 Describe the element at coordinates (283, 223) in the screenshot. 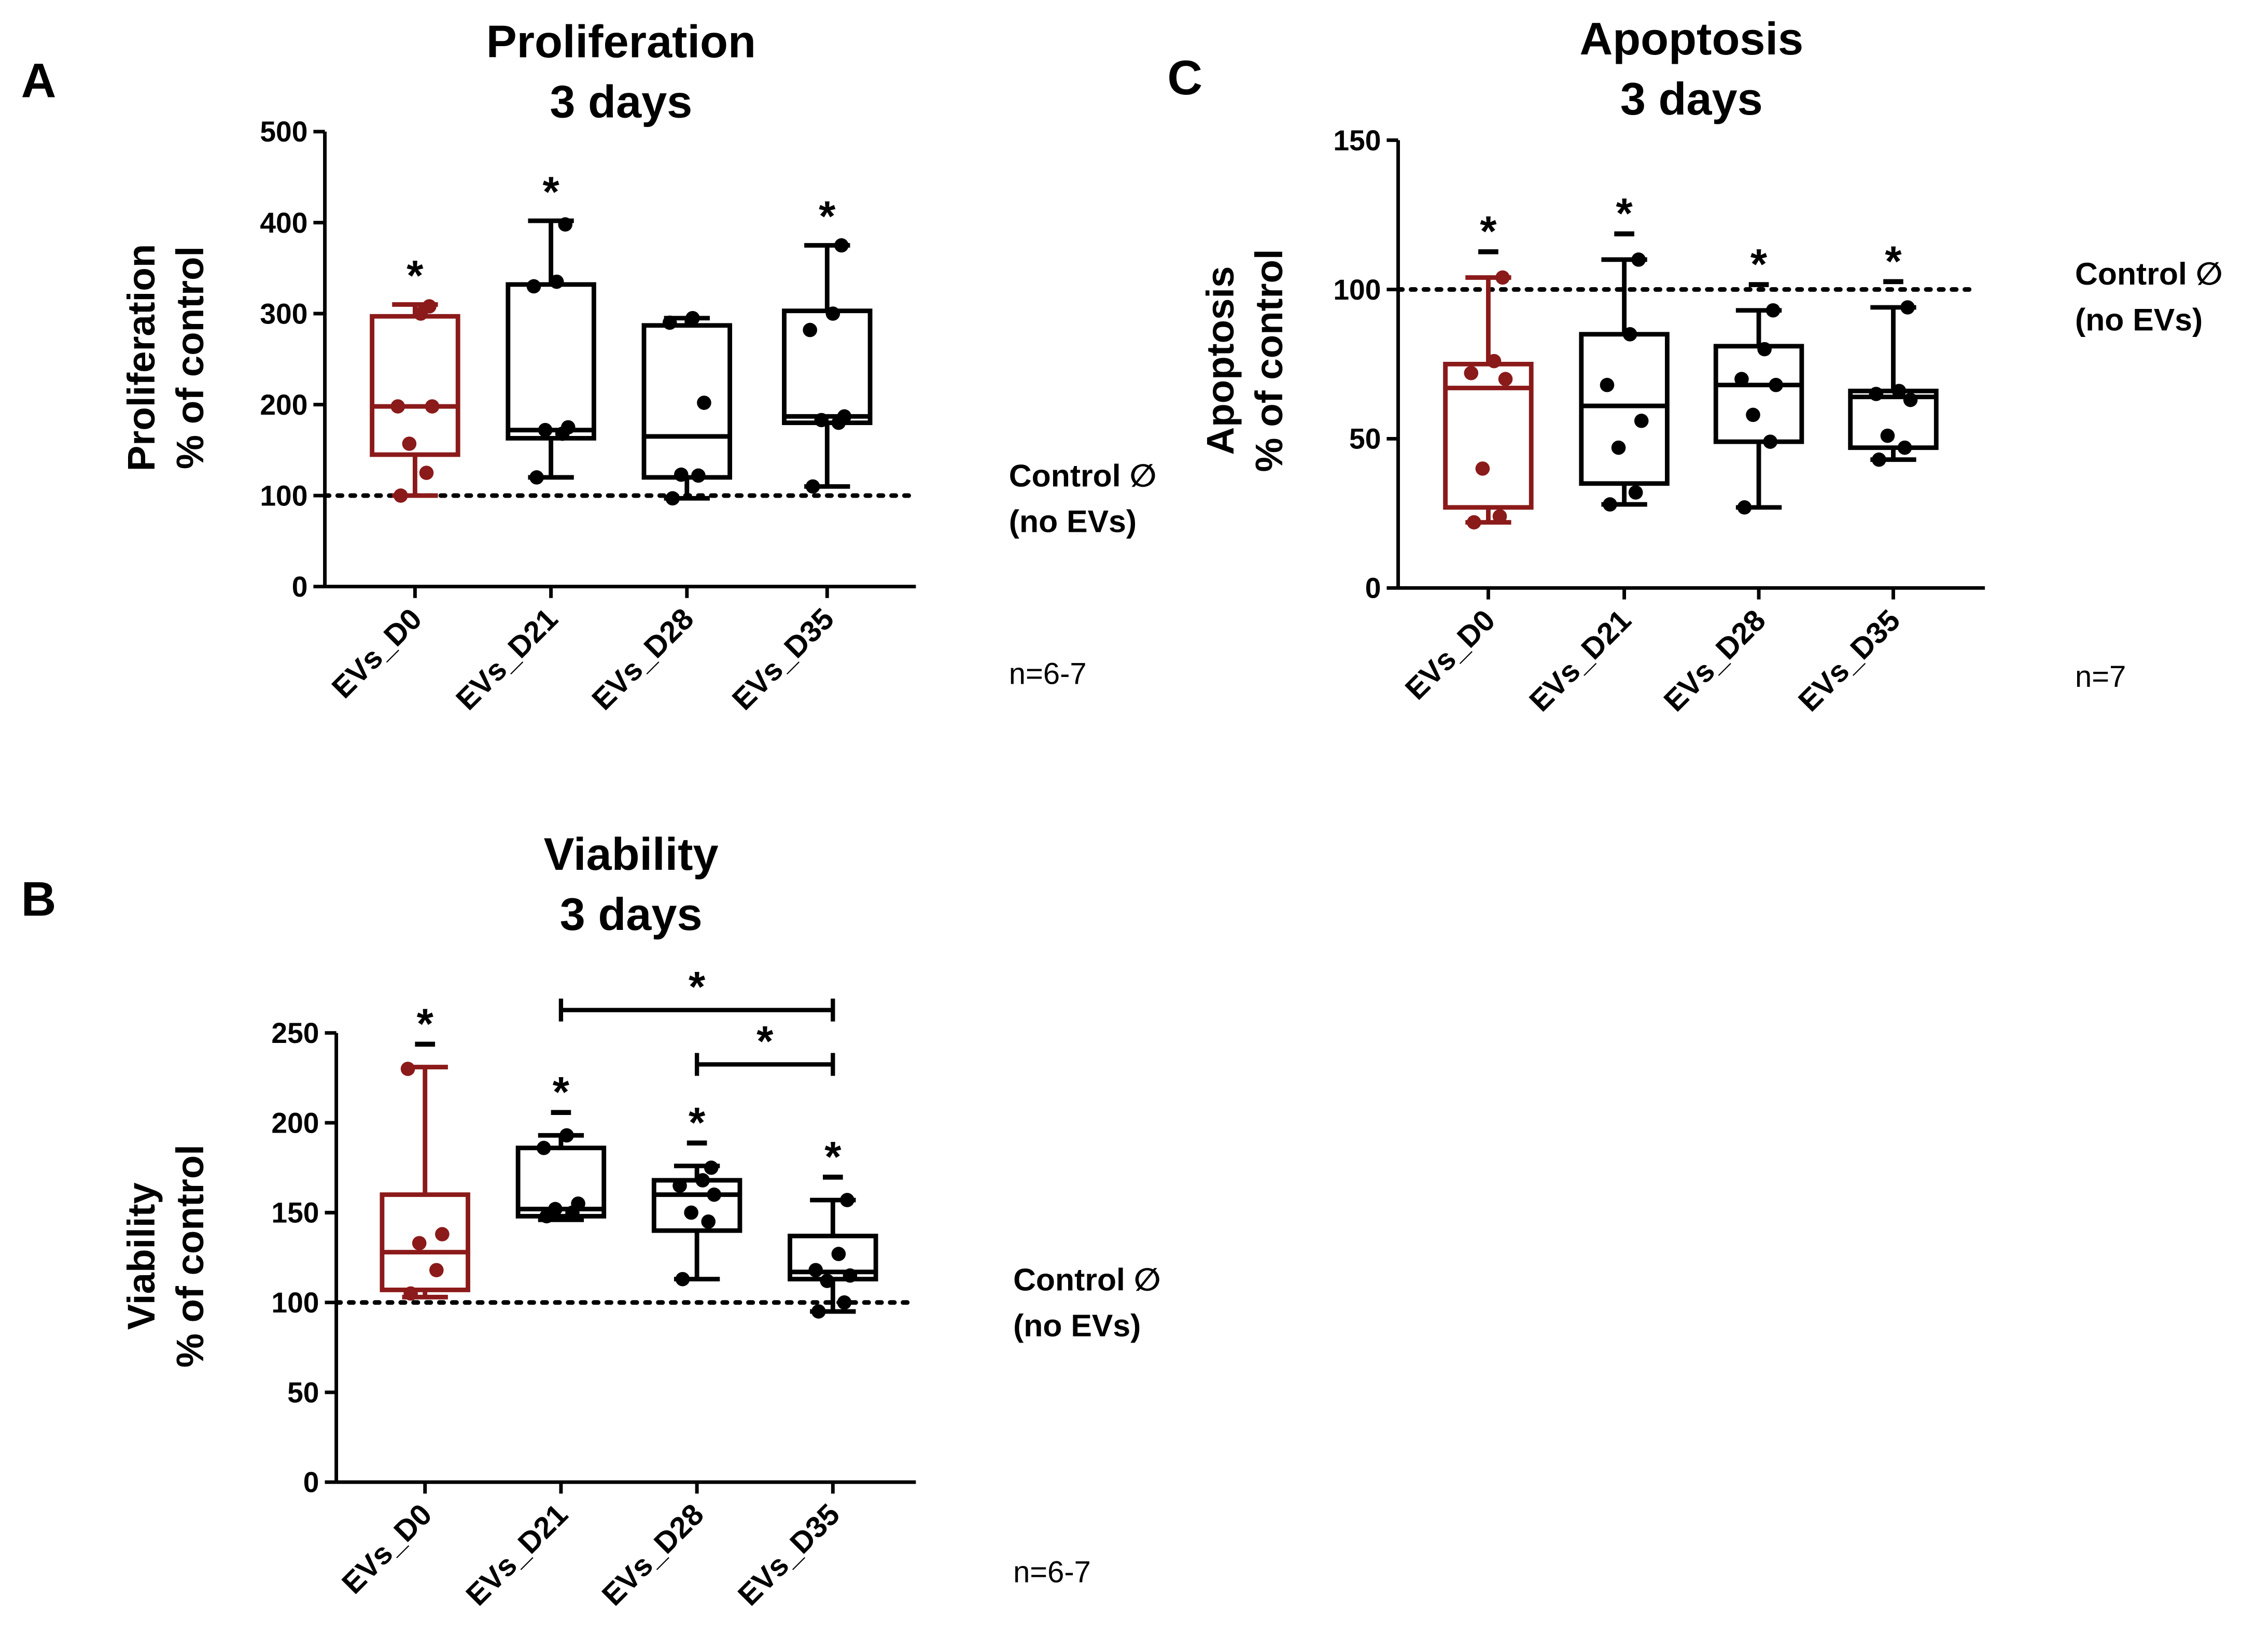

I see `y-tick-label: 400` at that location.